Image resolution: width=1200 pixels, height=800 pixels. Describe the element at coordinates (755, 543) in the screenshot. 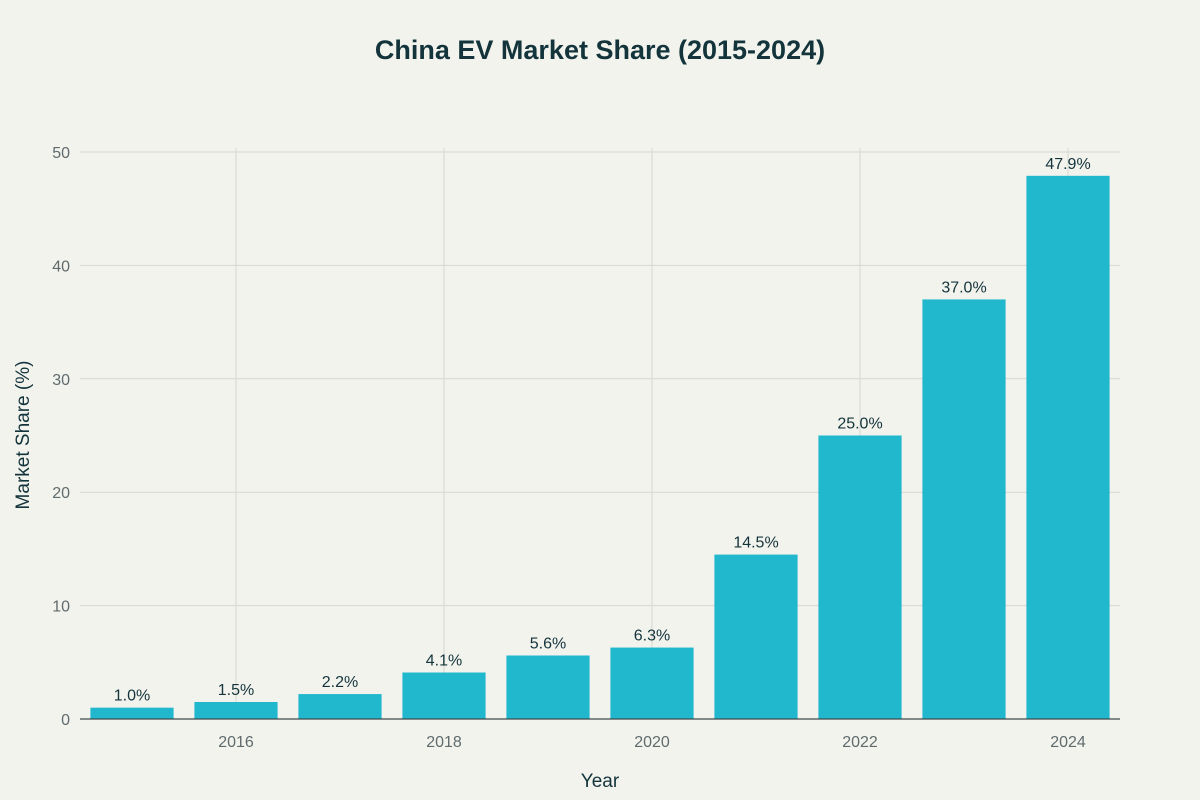

I see `bar-value-label: 14.5%` at that location.